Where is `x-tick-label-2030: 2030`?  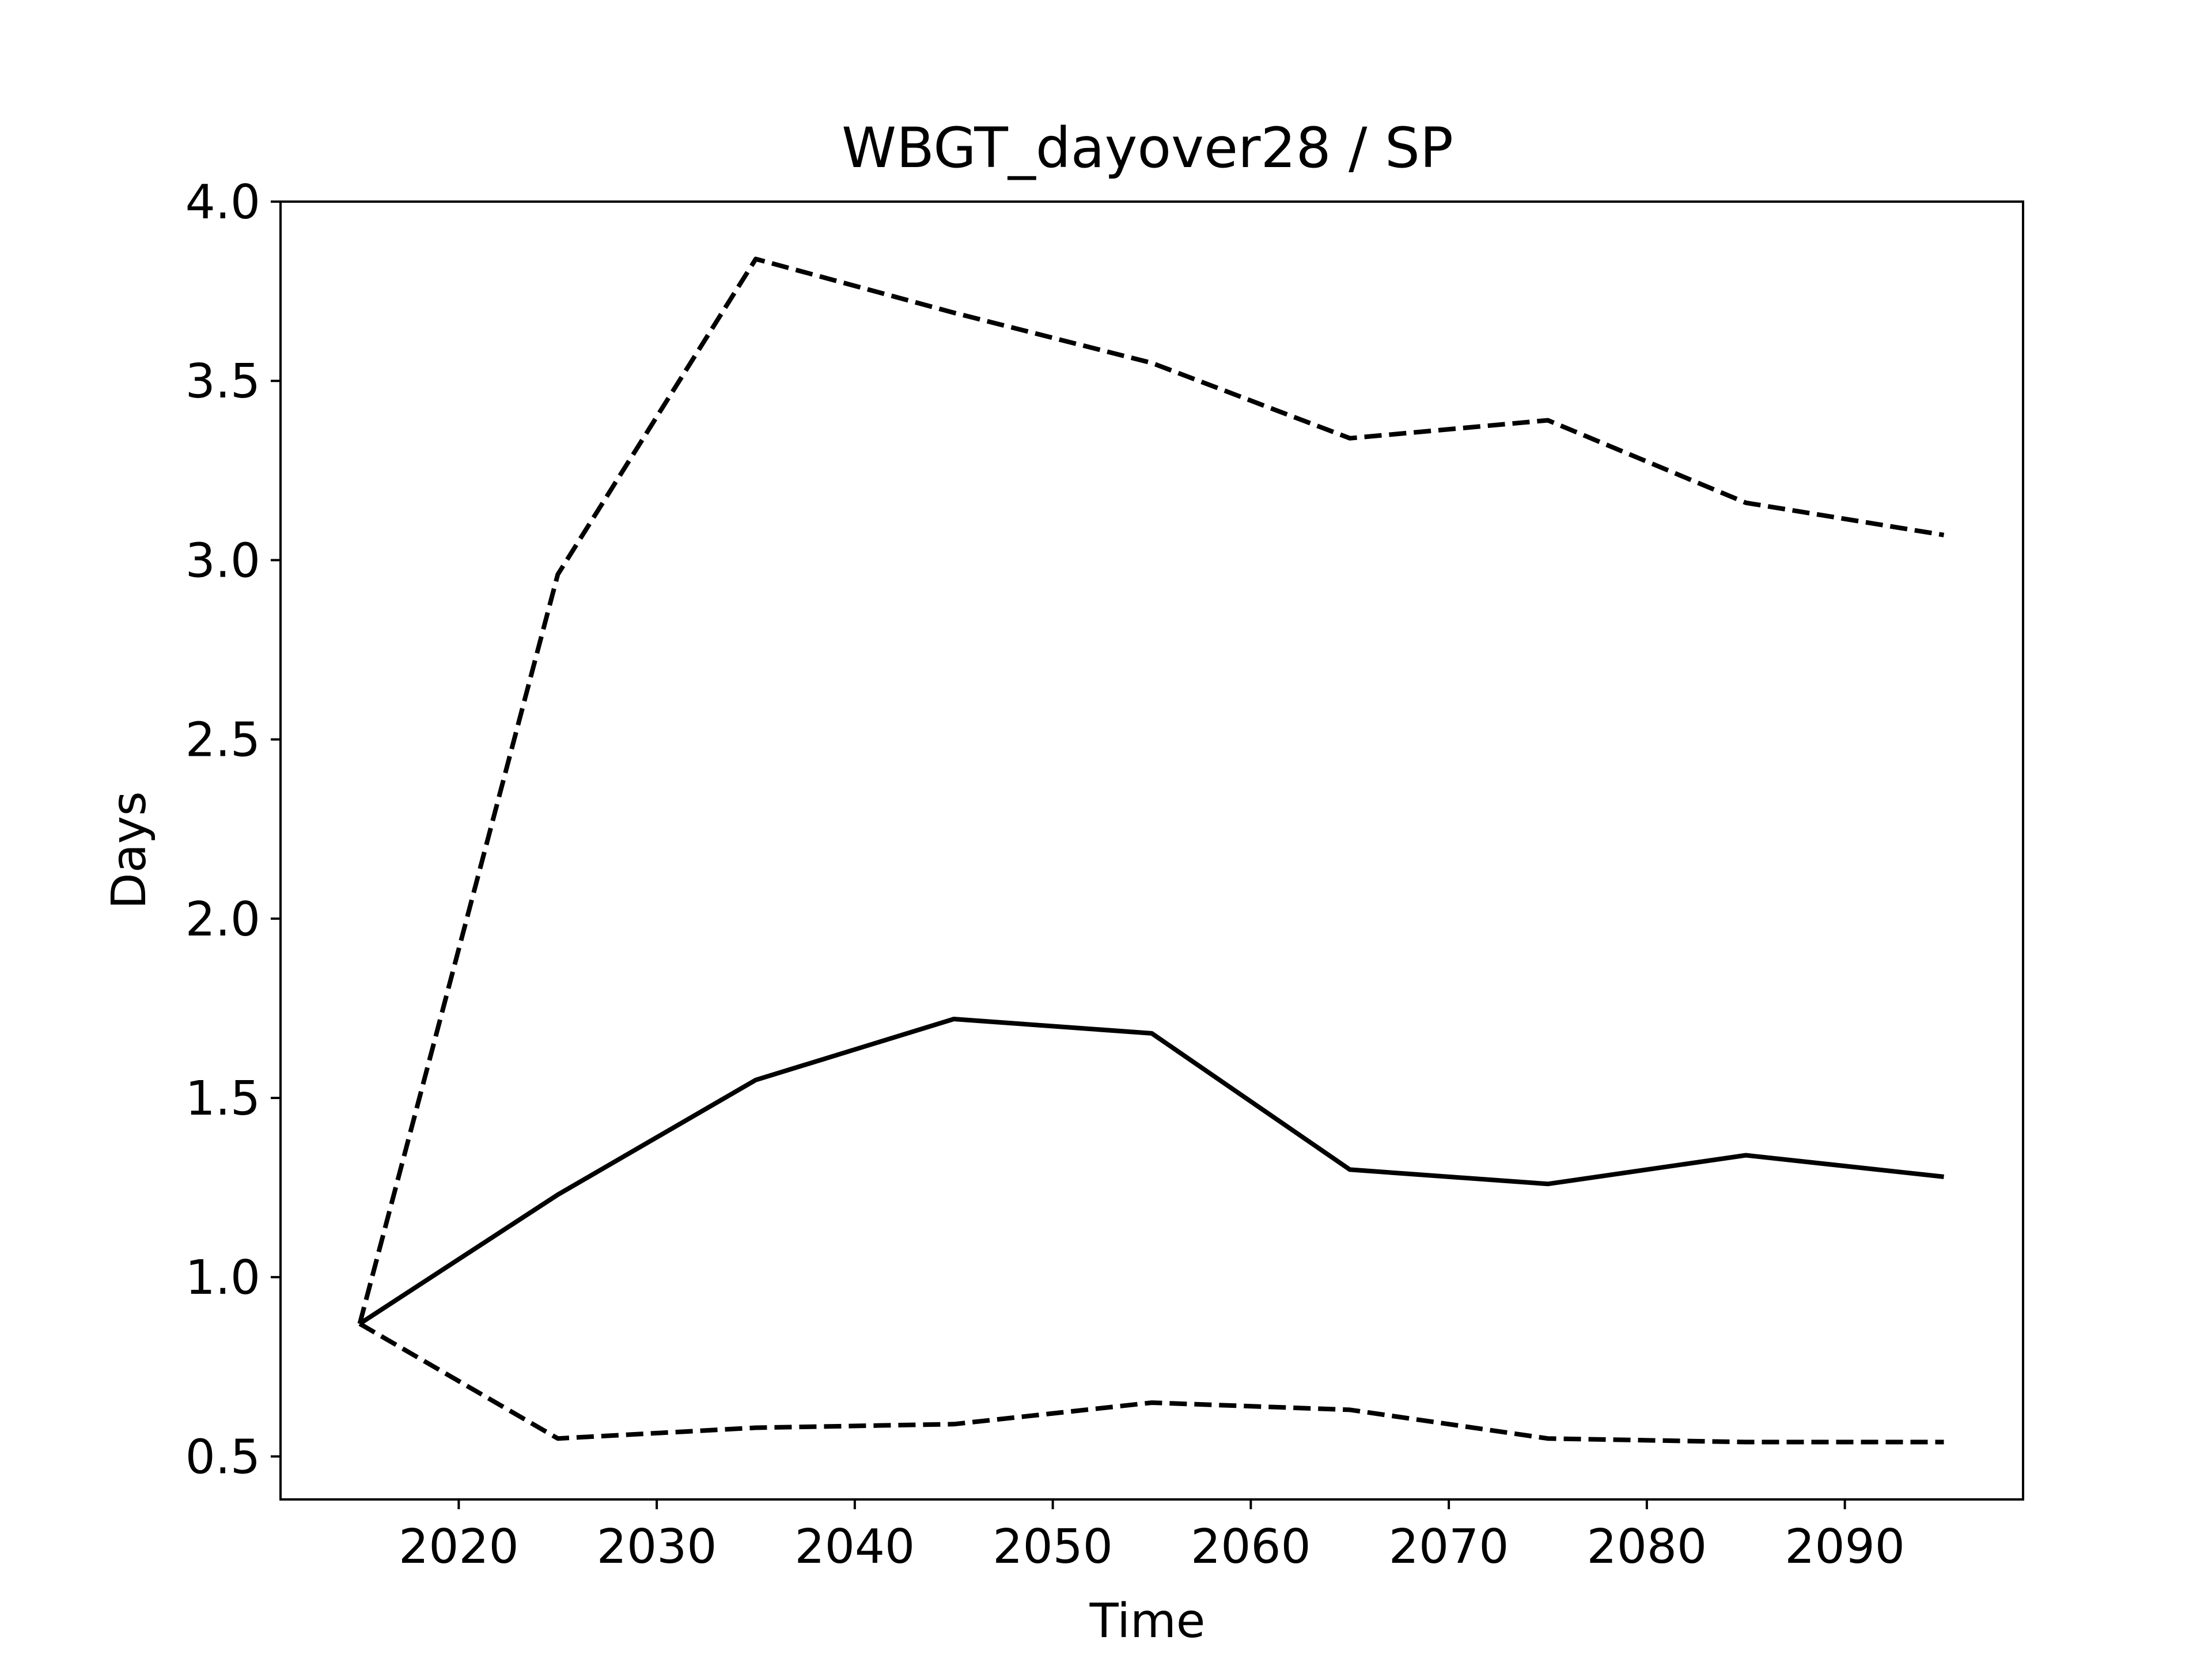
x-tick-label-2030: 2030 is located at coordinates (657, 1547).